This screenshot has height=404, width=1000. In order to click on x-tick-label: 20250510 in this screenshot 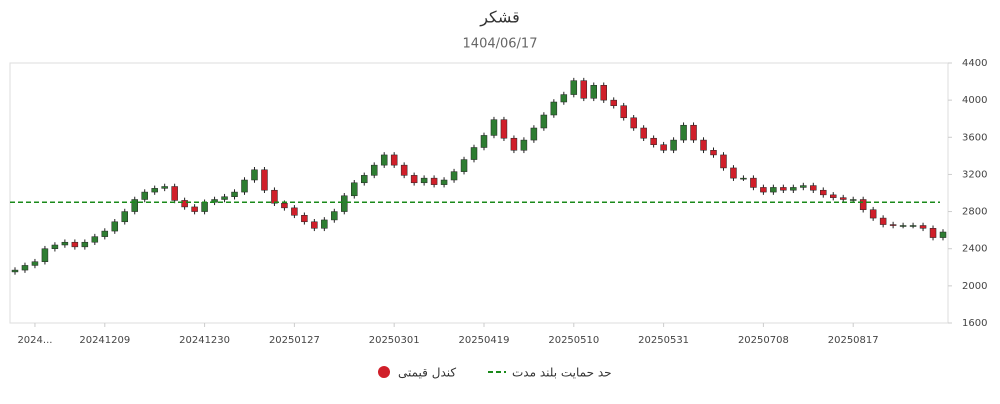, I will do `click(573, 340)`.